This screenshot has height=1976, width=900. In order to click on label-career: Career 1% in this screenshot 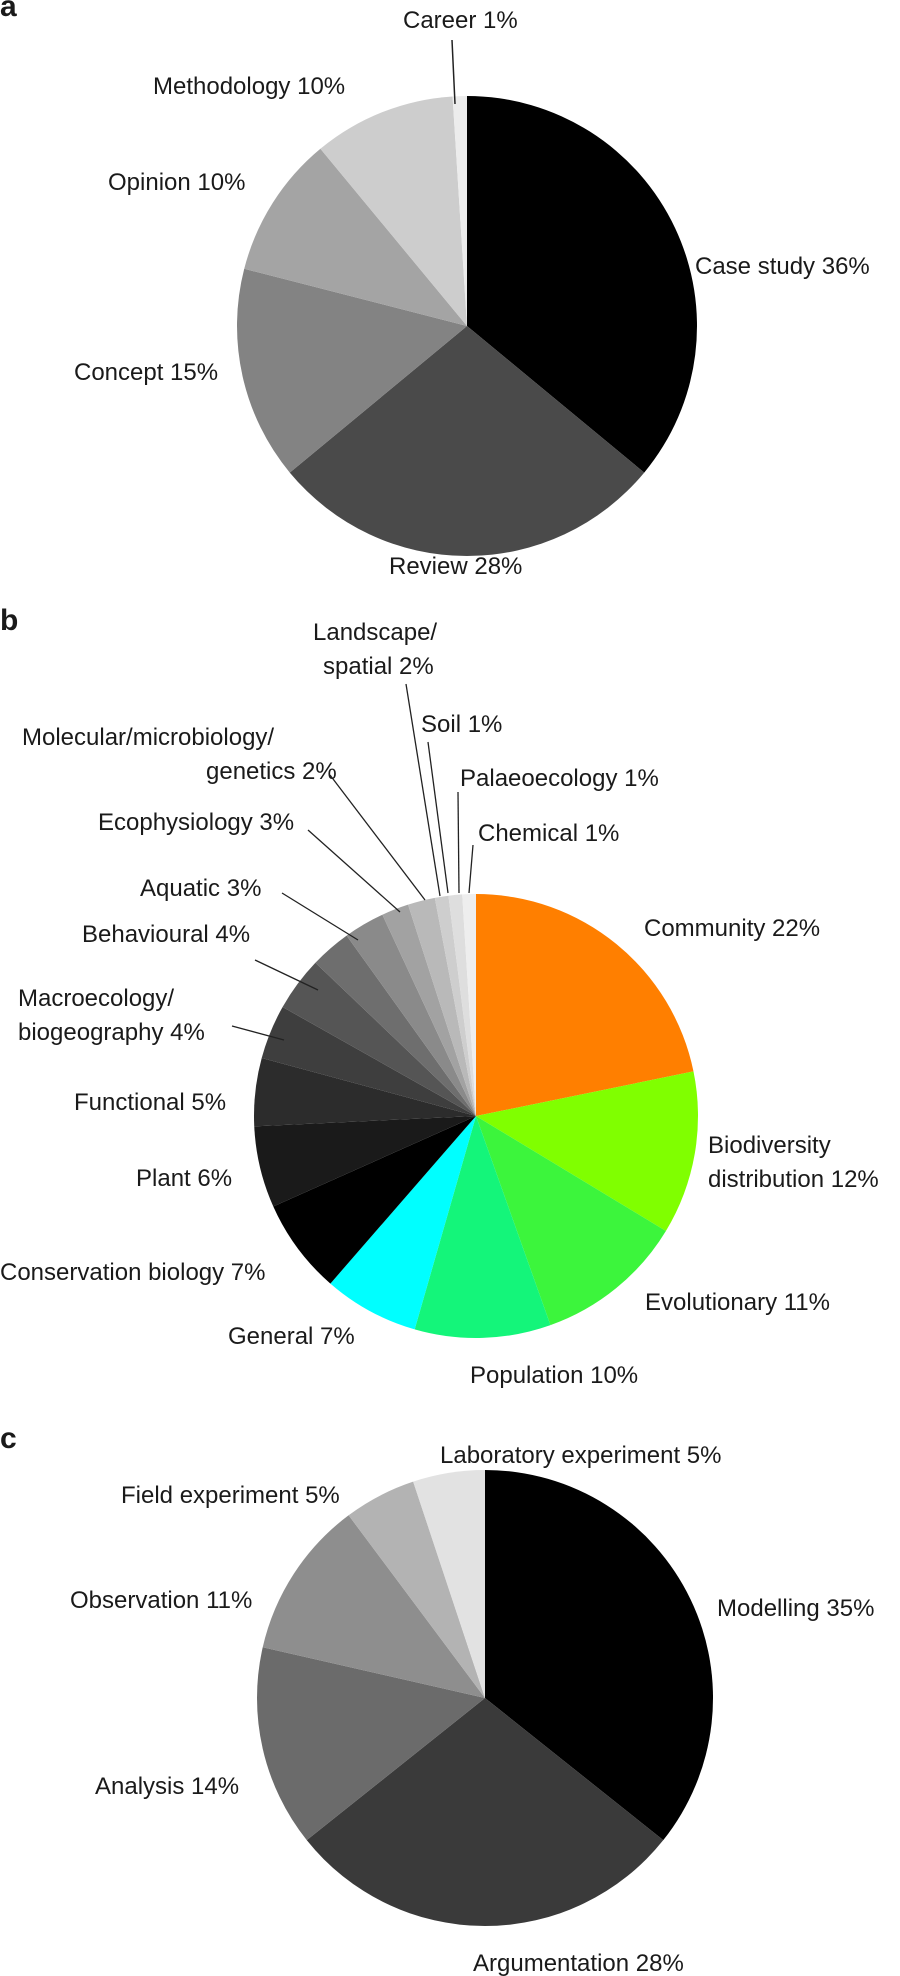, I will do `click(460, 20)`.